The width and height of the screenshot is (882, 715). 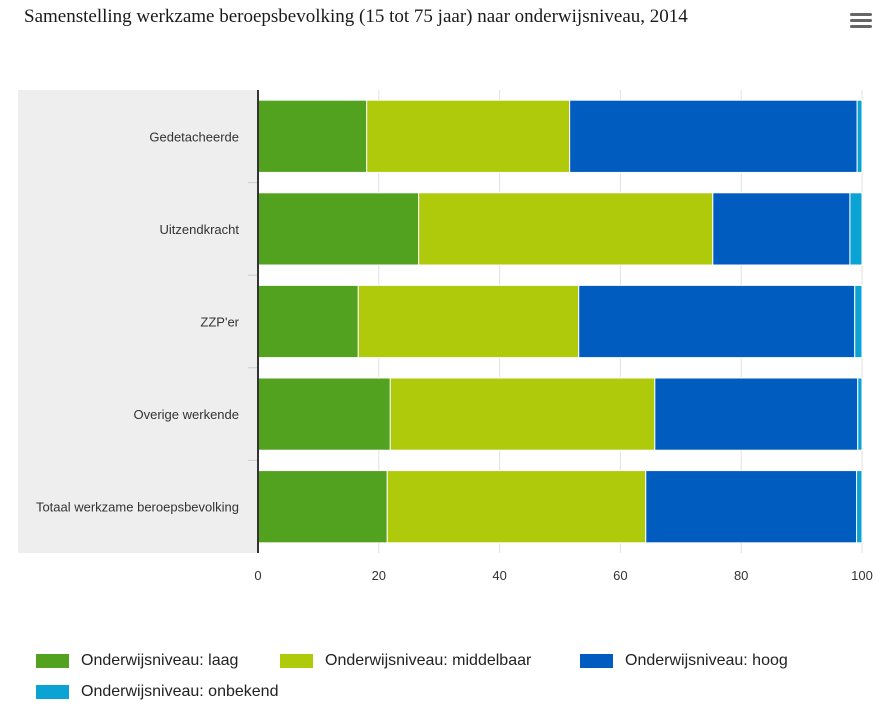 What do you see at coordinates (180, 691) in the screenshot?
I see `legend-label: Onderwijsniveau: onbekend` at bounding box center [180, 691].